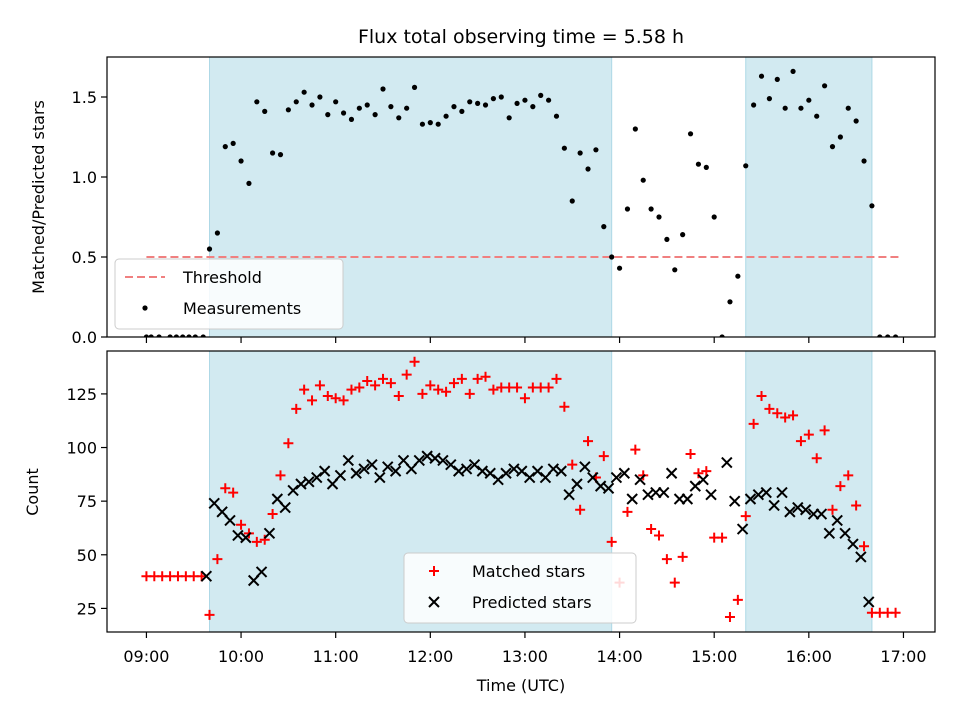 This screenshot has width=960, height=720. I want to click on x-tick-label: 13:00, so click(525, 656).